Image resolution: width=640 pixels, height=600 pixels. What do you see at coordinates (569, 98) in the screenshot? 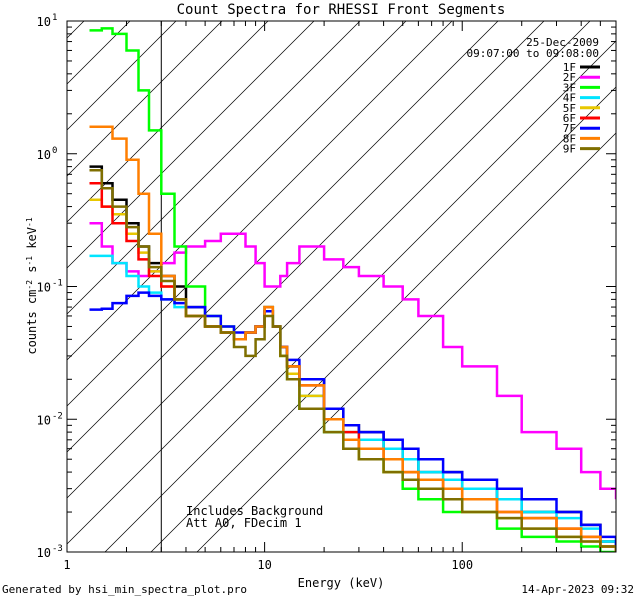
I see `legend-label-4F: 4F` at bounding box center [569, 98].